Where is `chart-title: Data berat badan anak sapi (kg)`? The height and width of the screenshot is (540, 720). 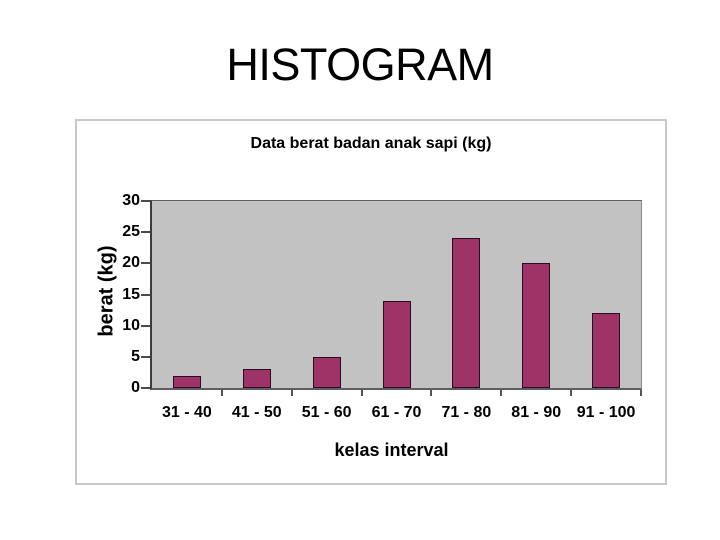 chart-title: Data berat badan anak sapi (kg) is located at coordinates (371, 143).